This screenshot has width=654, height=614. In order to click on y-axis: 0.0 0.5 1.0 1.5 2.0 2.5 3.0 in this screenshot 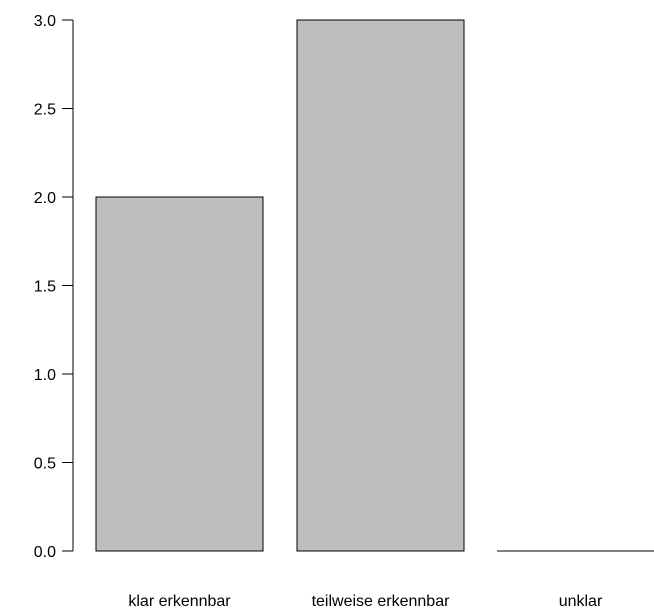, I will do `click(54, 287)`.